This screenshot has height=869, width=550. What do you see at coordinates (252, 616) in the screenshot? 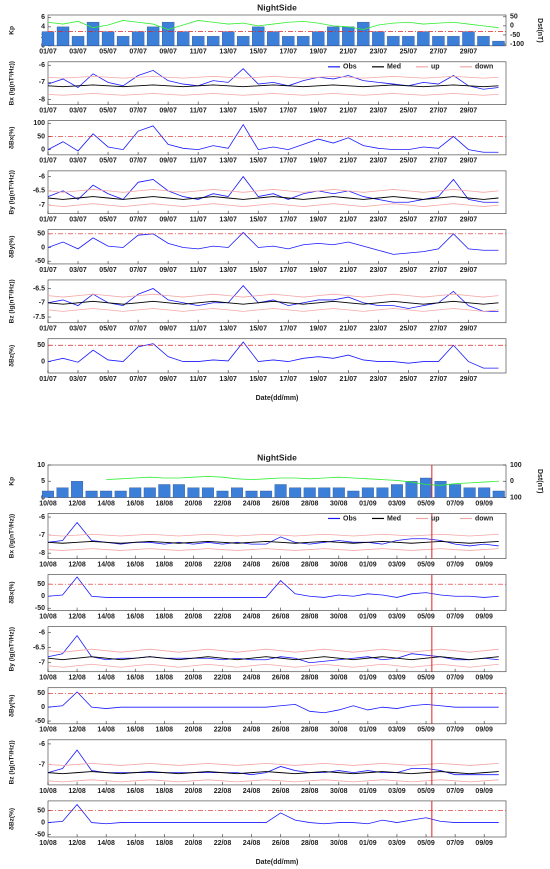
I see `x-tick-label: 24/08` at bounding box center [252, 616].